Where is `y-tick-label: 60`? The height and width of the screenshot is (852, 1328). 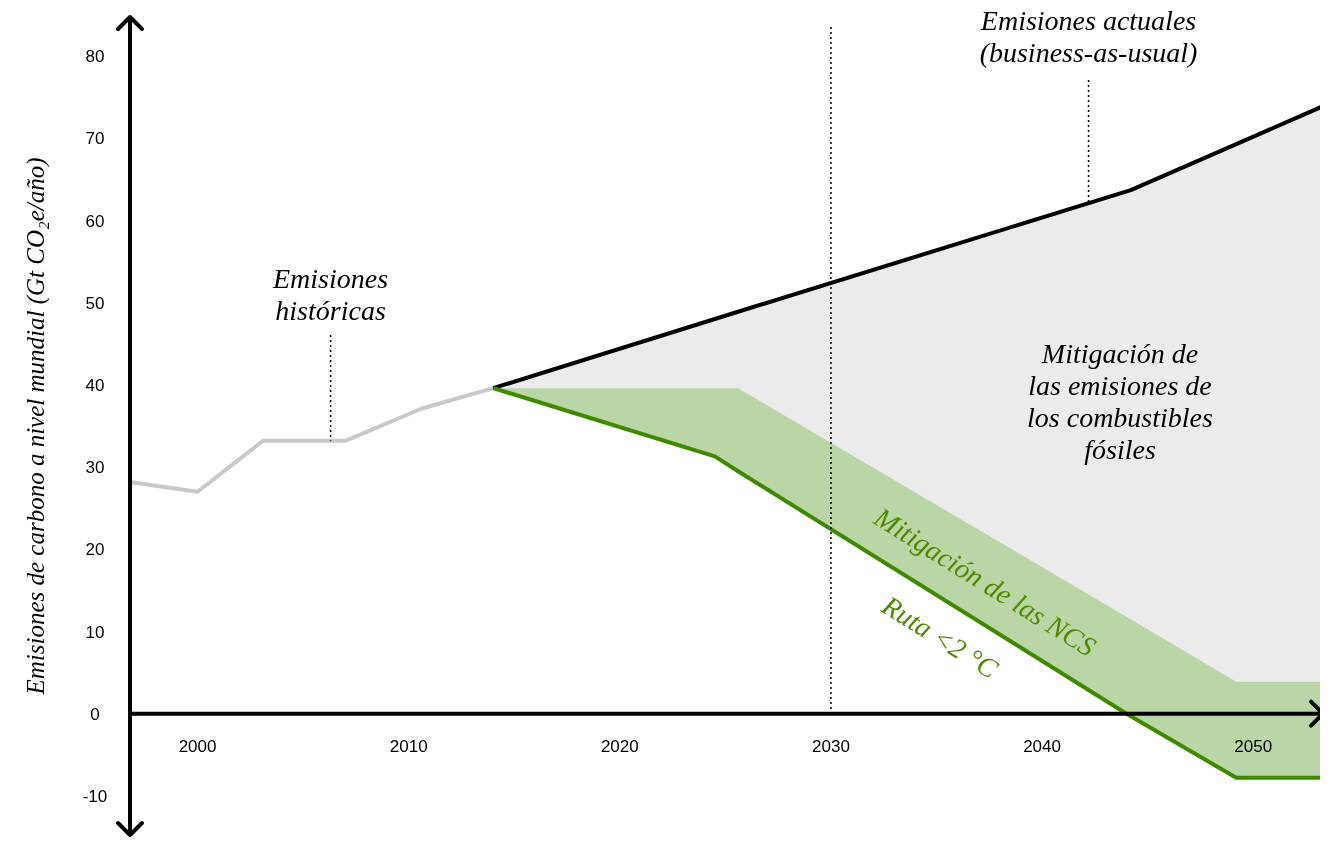
y-tick-label: 60 is located at coordinates (95, 221).